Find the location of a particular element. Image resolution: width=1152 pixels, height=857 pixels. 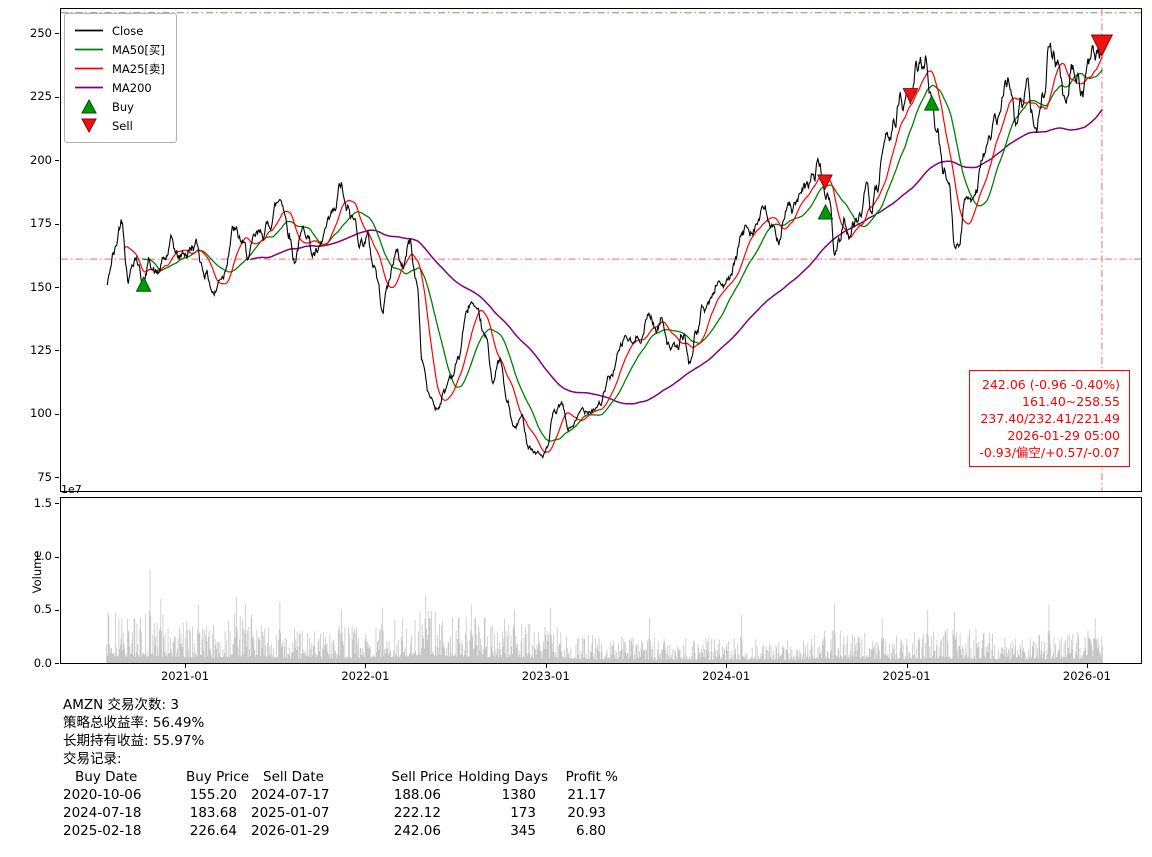

volume-bars is located at coordinates (604, 616).